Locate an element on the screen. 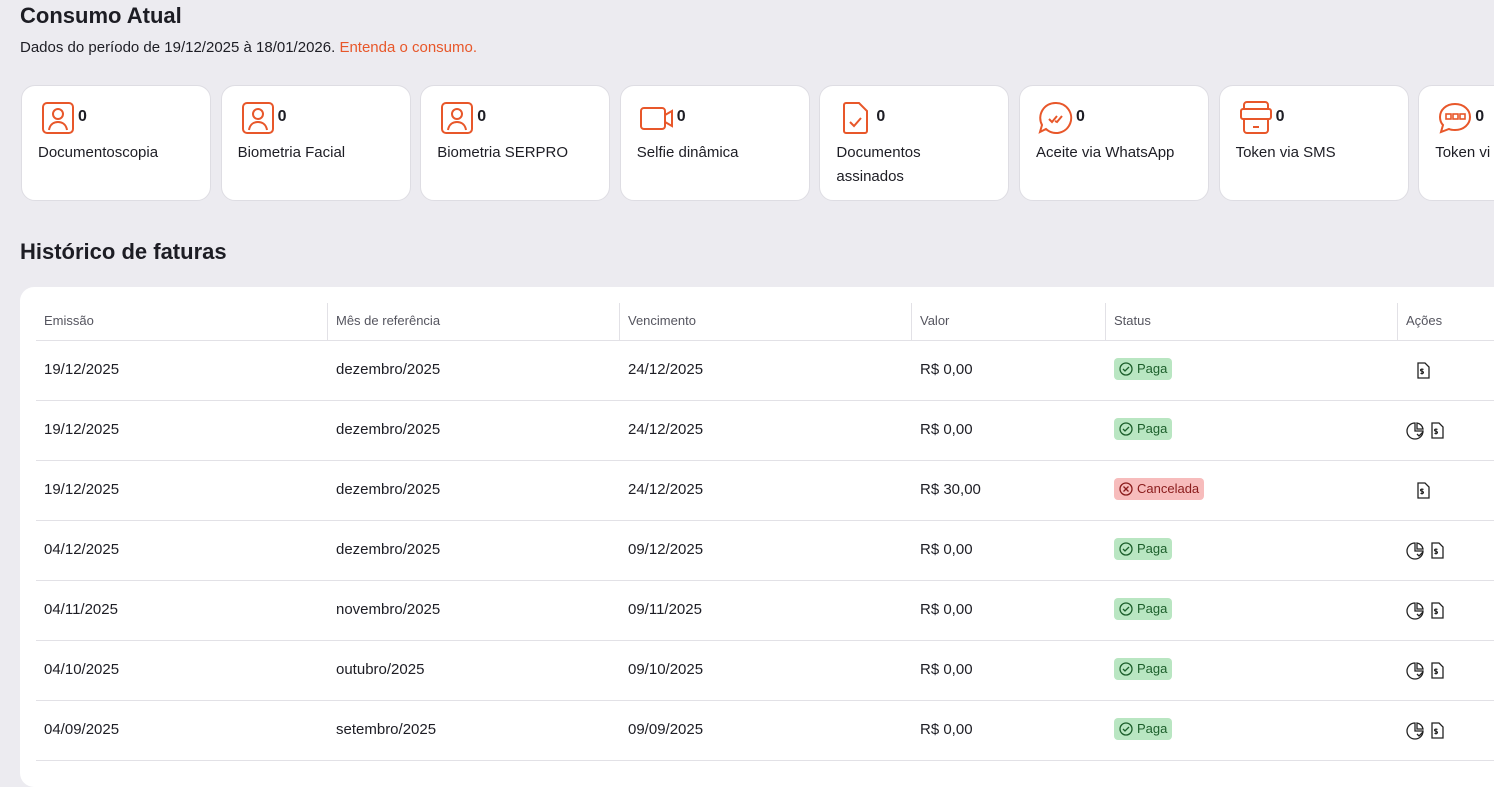 The image size is (1494, 787). card-label: Biometria SERPRO is located at coordinates (503, 152).